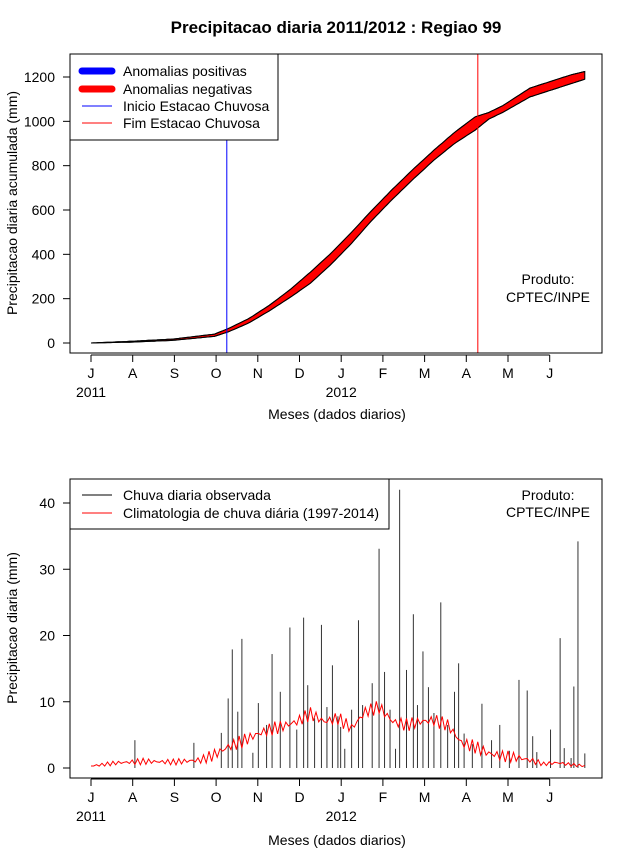 The image size is (640, 850). Describe the element at coordinates (337, 414) in the screenshot. I see `top-x-axis-label: Meses (dados diarios)` at that location.